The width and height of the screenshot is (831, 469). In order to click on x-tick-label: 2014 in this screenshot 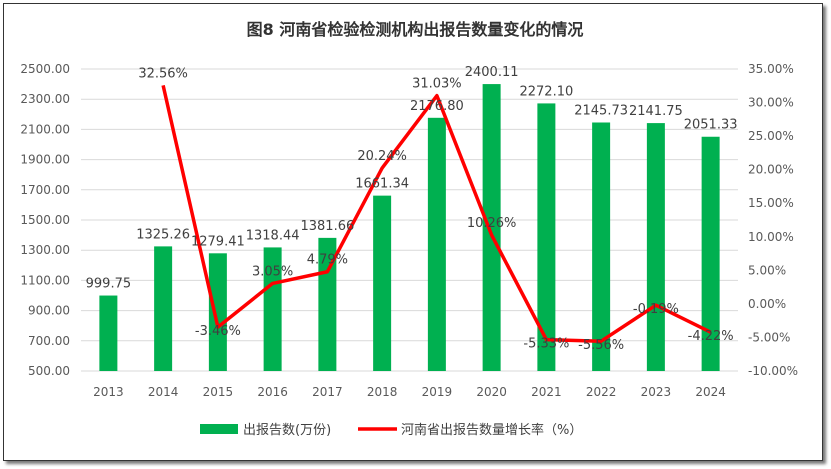, I will do `click(163, 392)`.